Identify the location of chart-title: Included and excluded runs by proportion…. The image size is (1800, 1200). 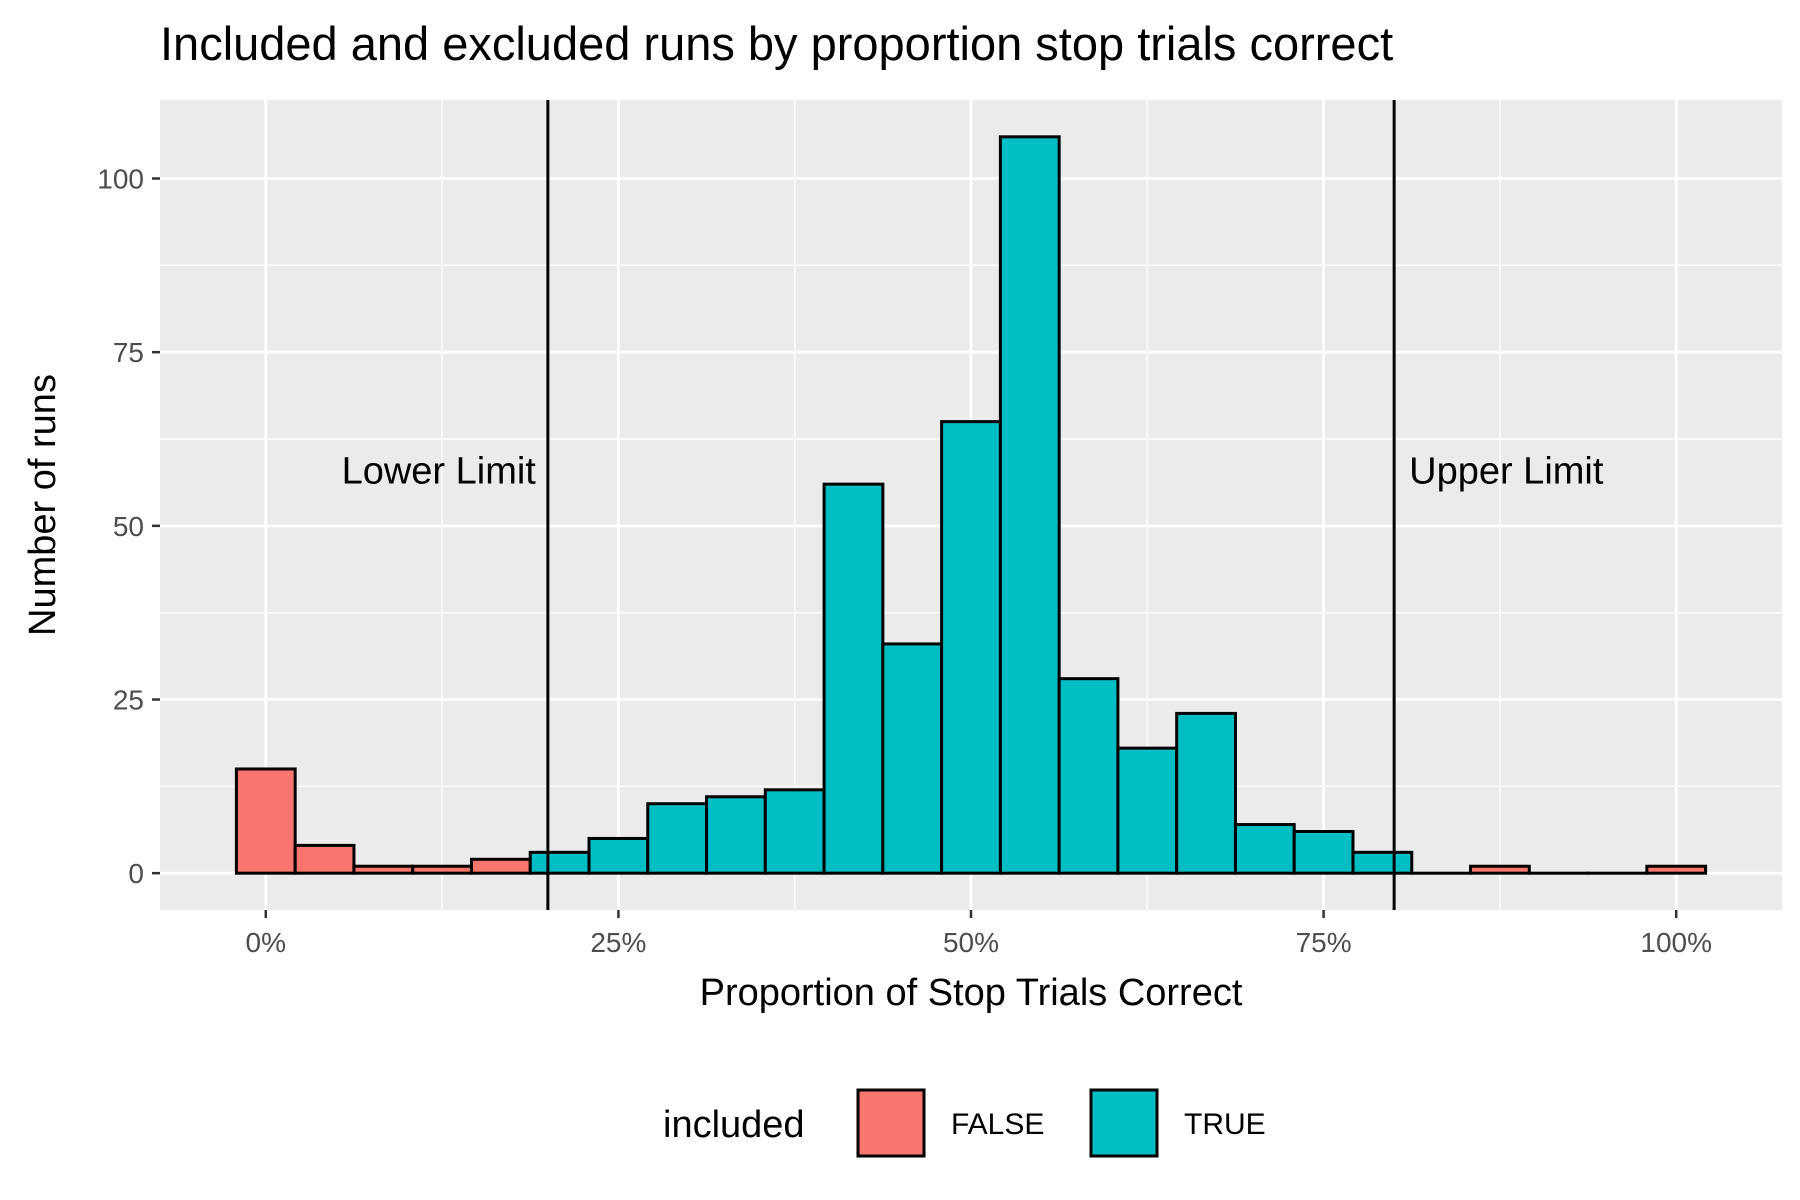
(776, 43).